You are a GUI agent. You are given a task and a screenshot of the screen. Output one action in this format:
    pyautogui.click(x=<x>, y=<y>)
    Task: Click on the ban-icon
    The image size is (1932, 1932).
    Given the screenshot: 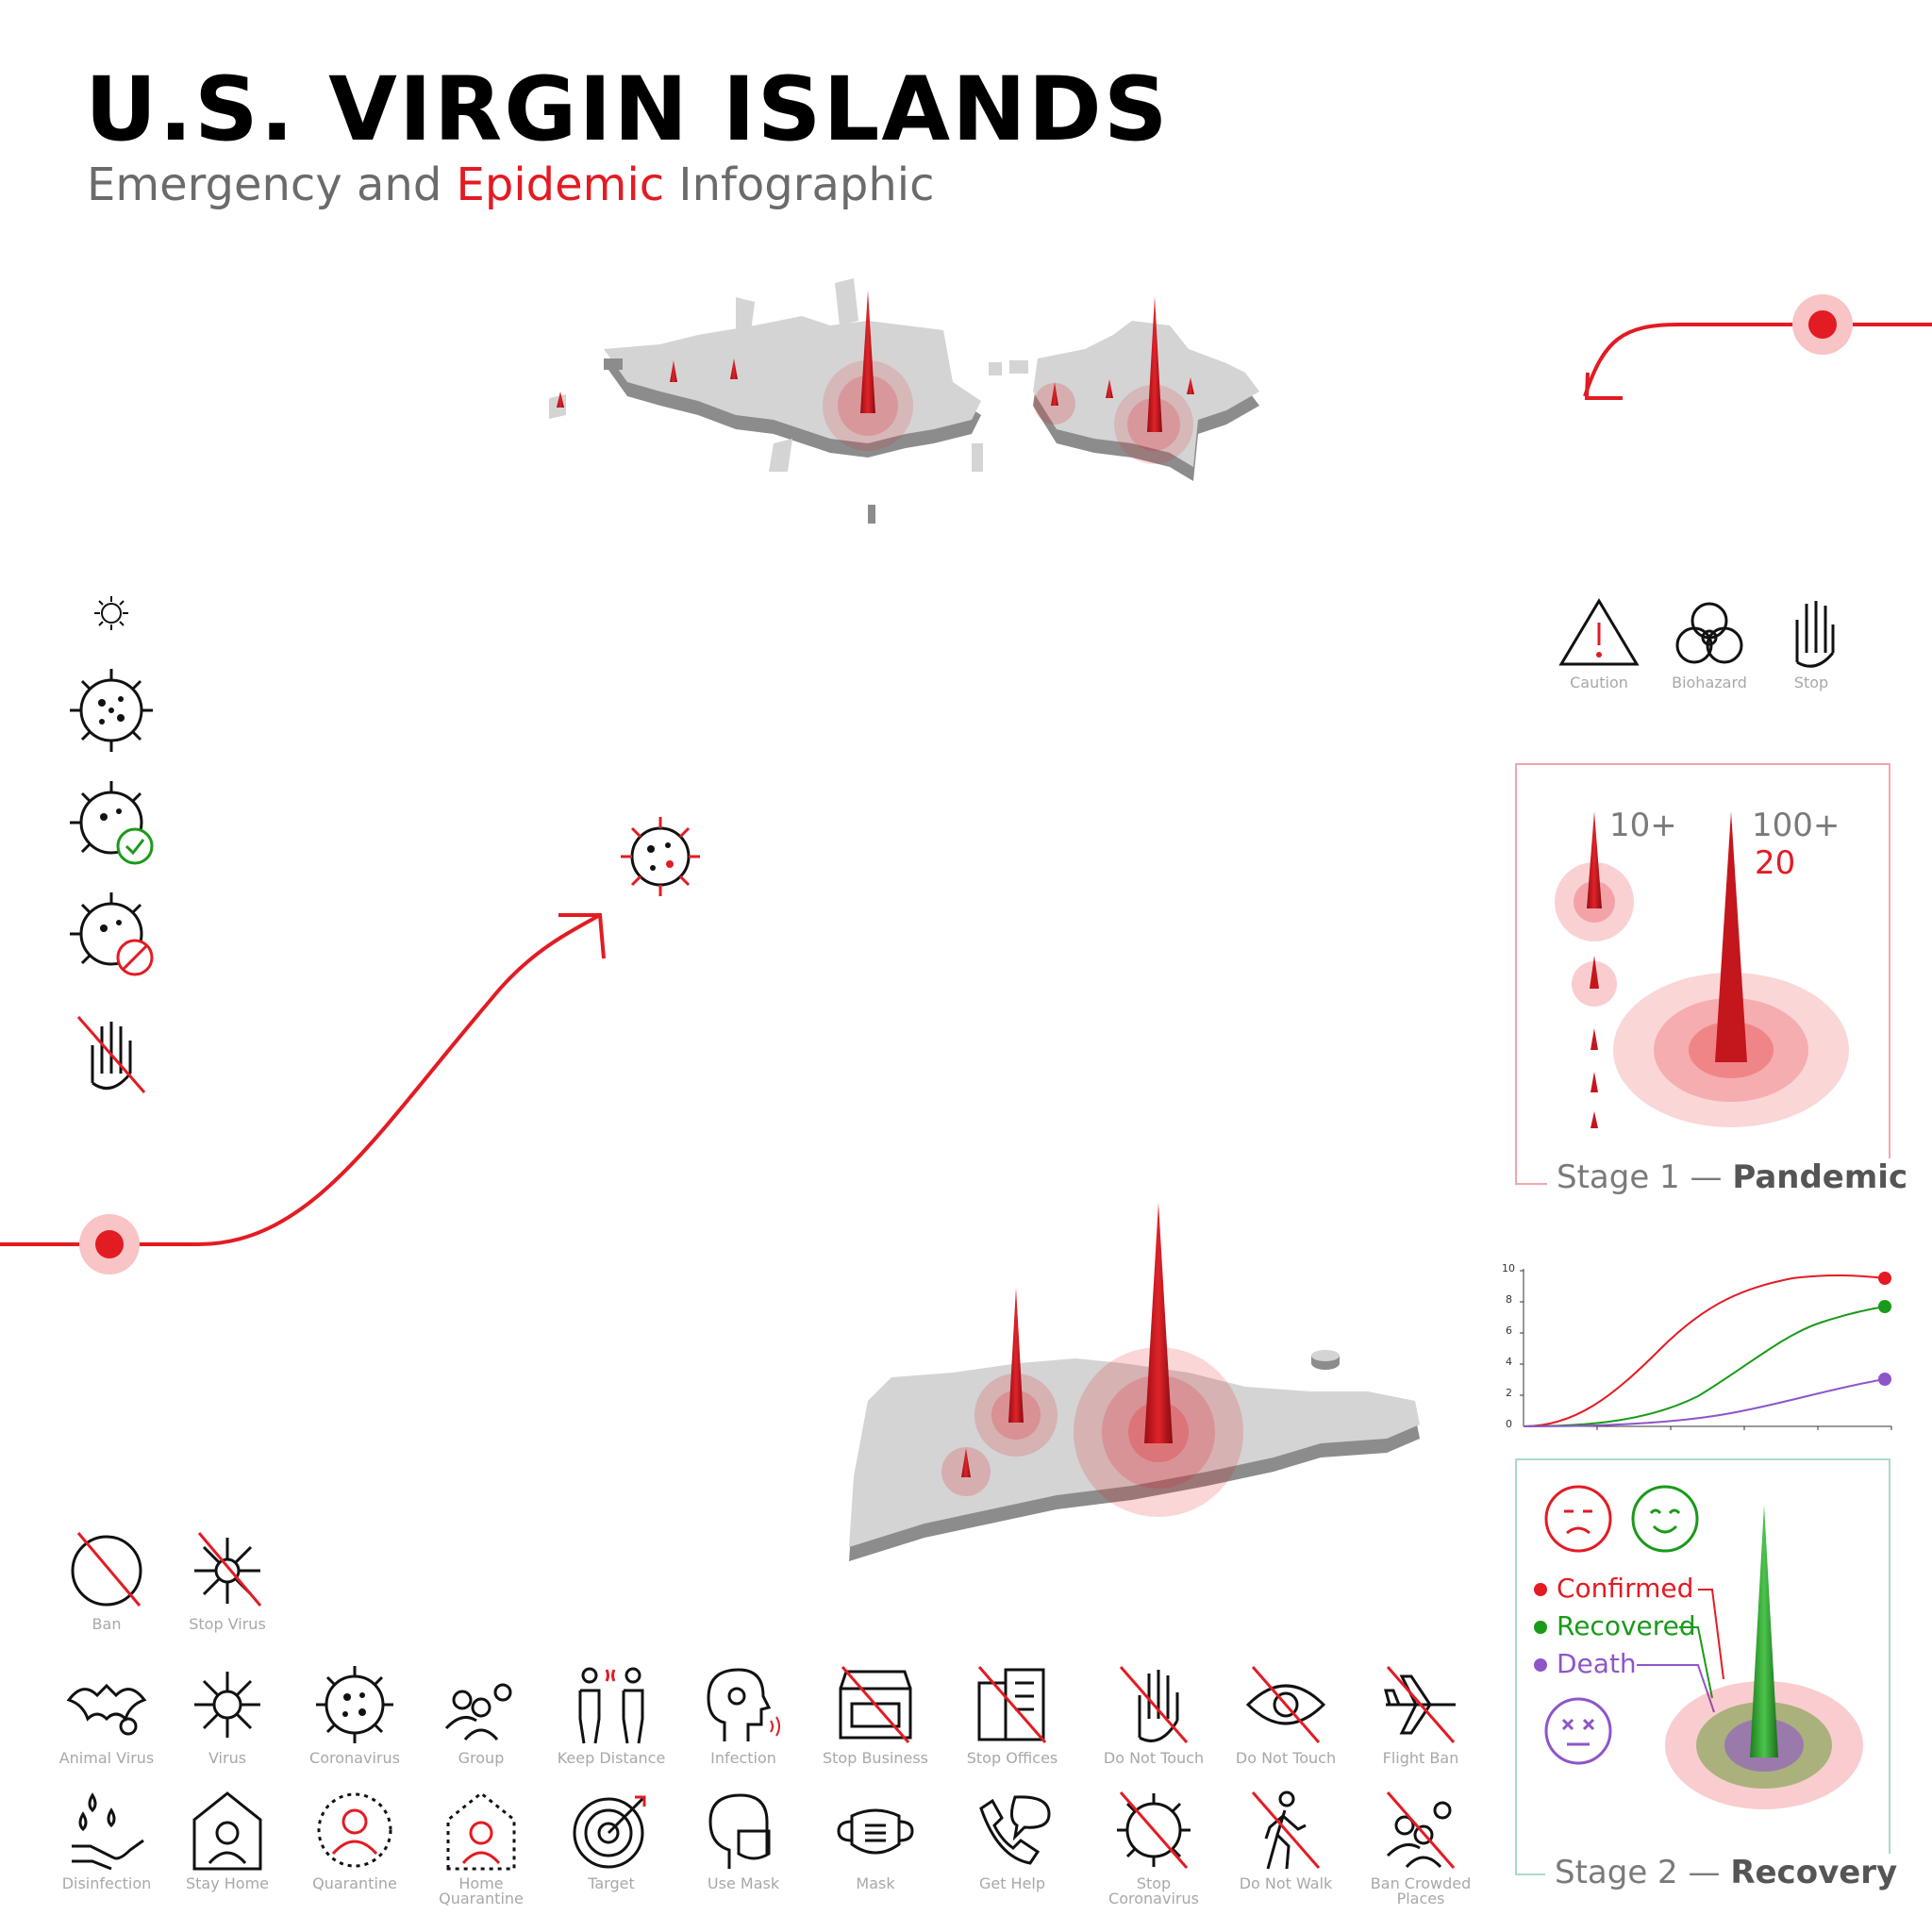 What is the action you would take?
    pyautogui.click(x=107, y=1569)
    